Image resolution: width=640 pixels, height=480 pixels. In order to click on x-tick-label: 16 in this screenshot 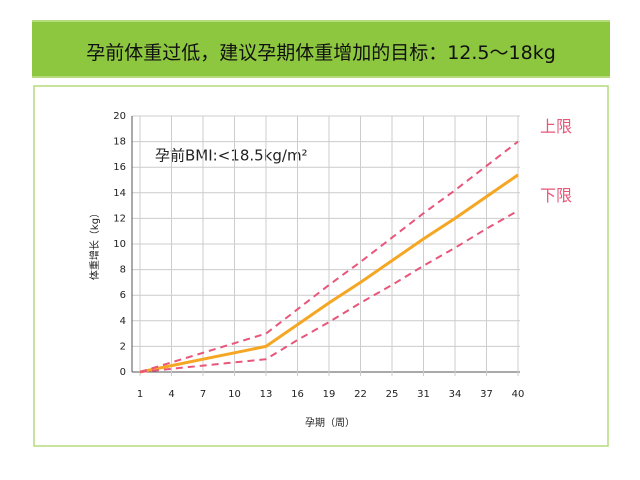, I will do `click(297, 394)`.